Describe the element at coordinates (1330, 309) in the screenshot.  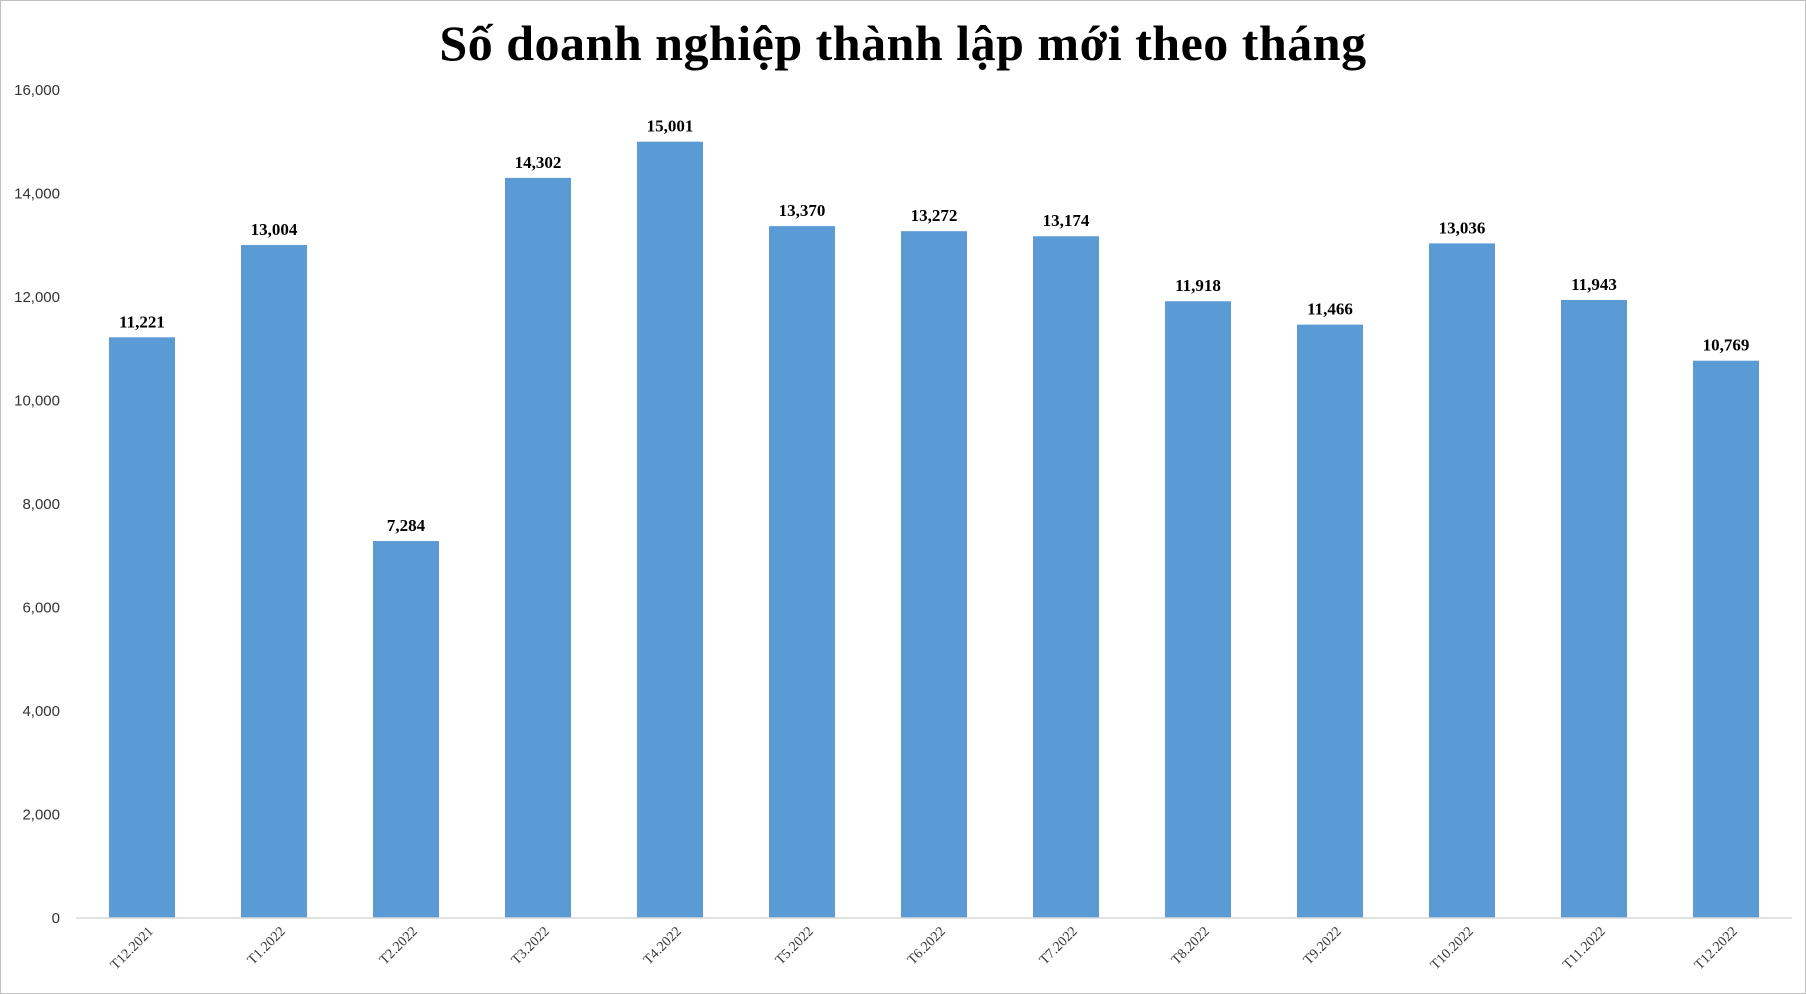
I see `data-label: 11,466` at that location.